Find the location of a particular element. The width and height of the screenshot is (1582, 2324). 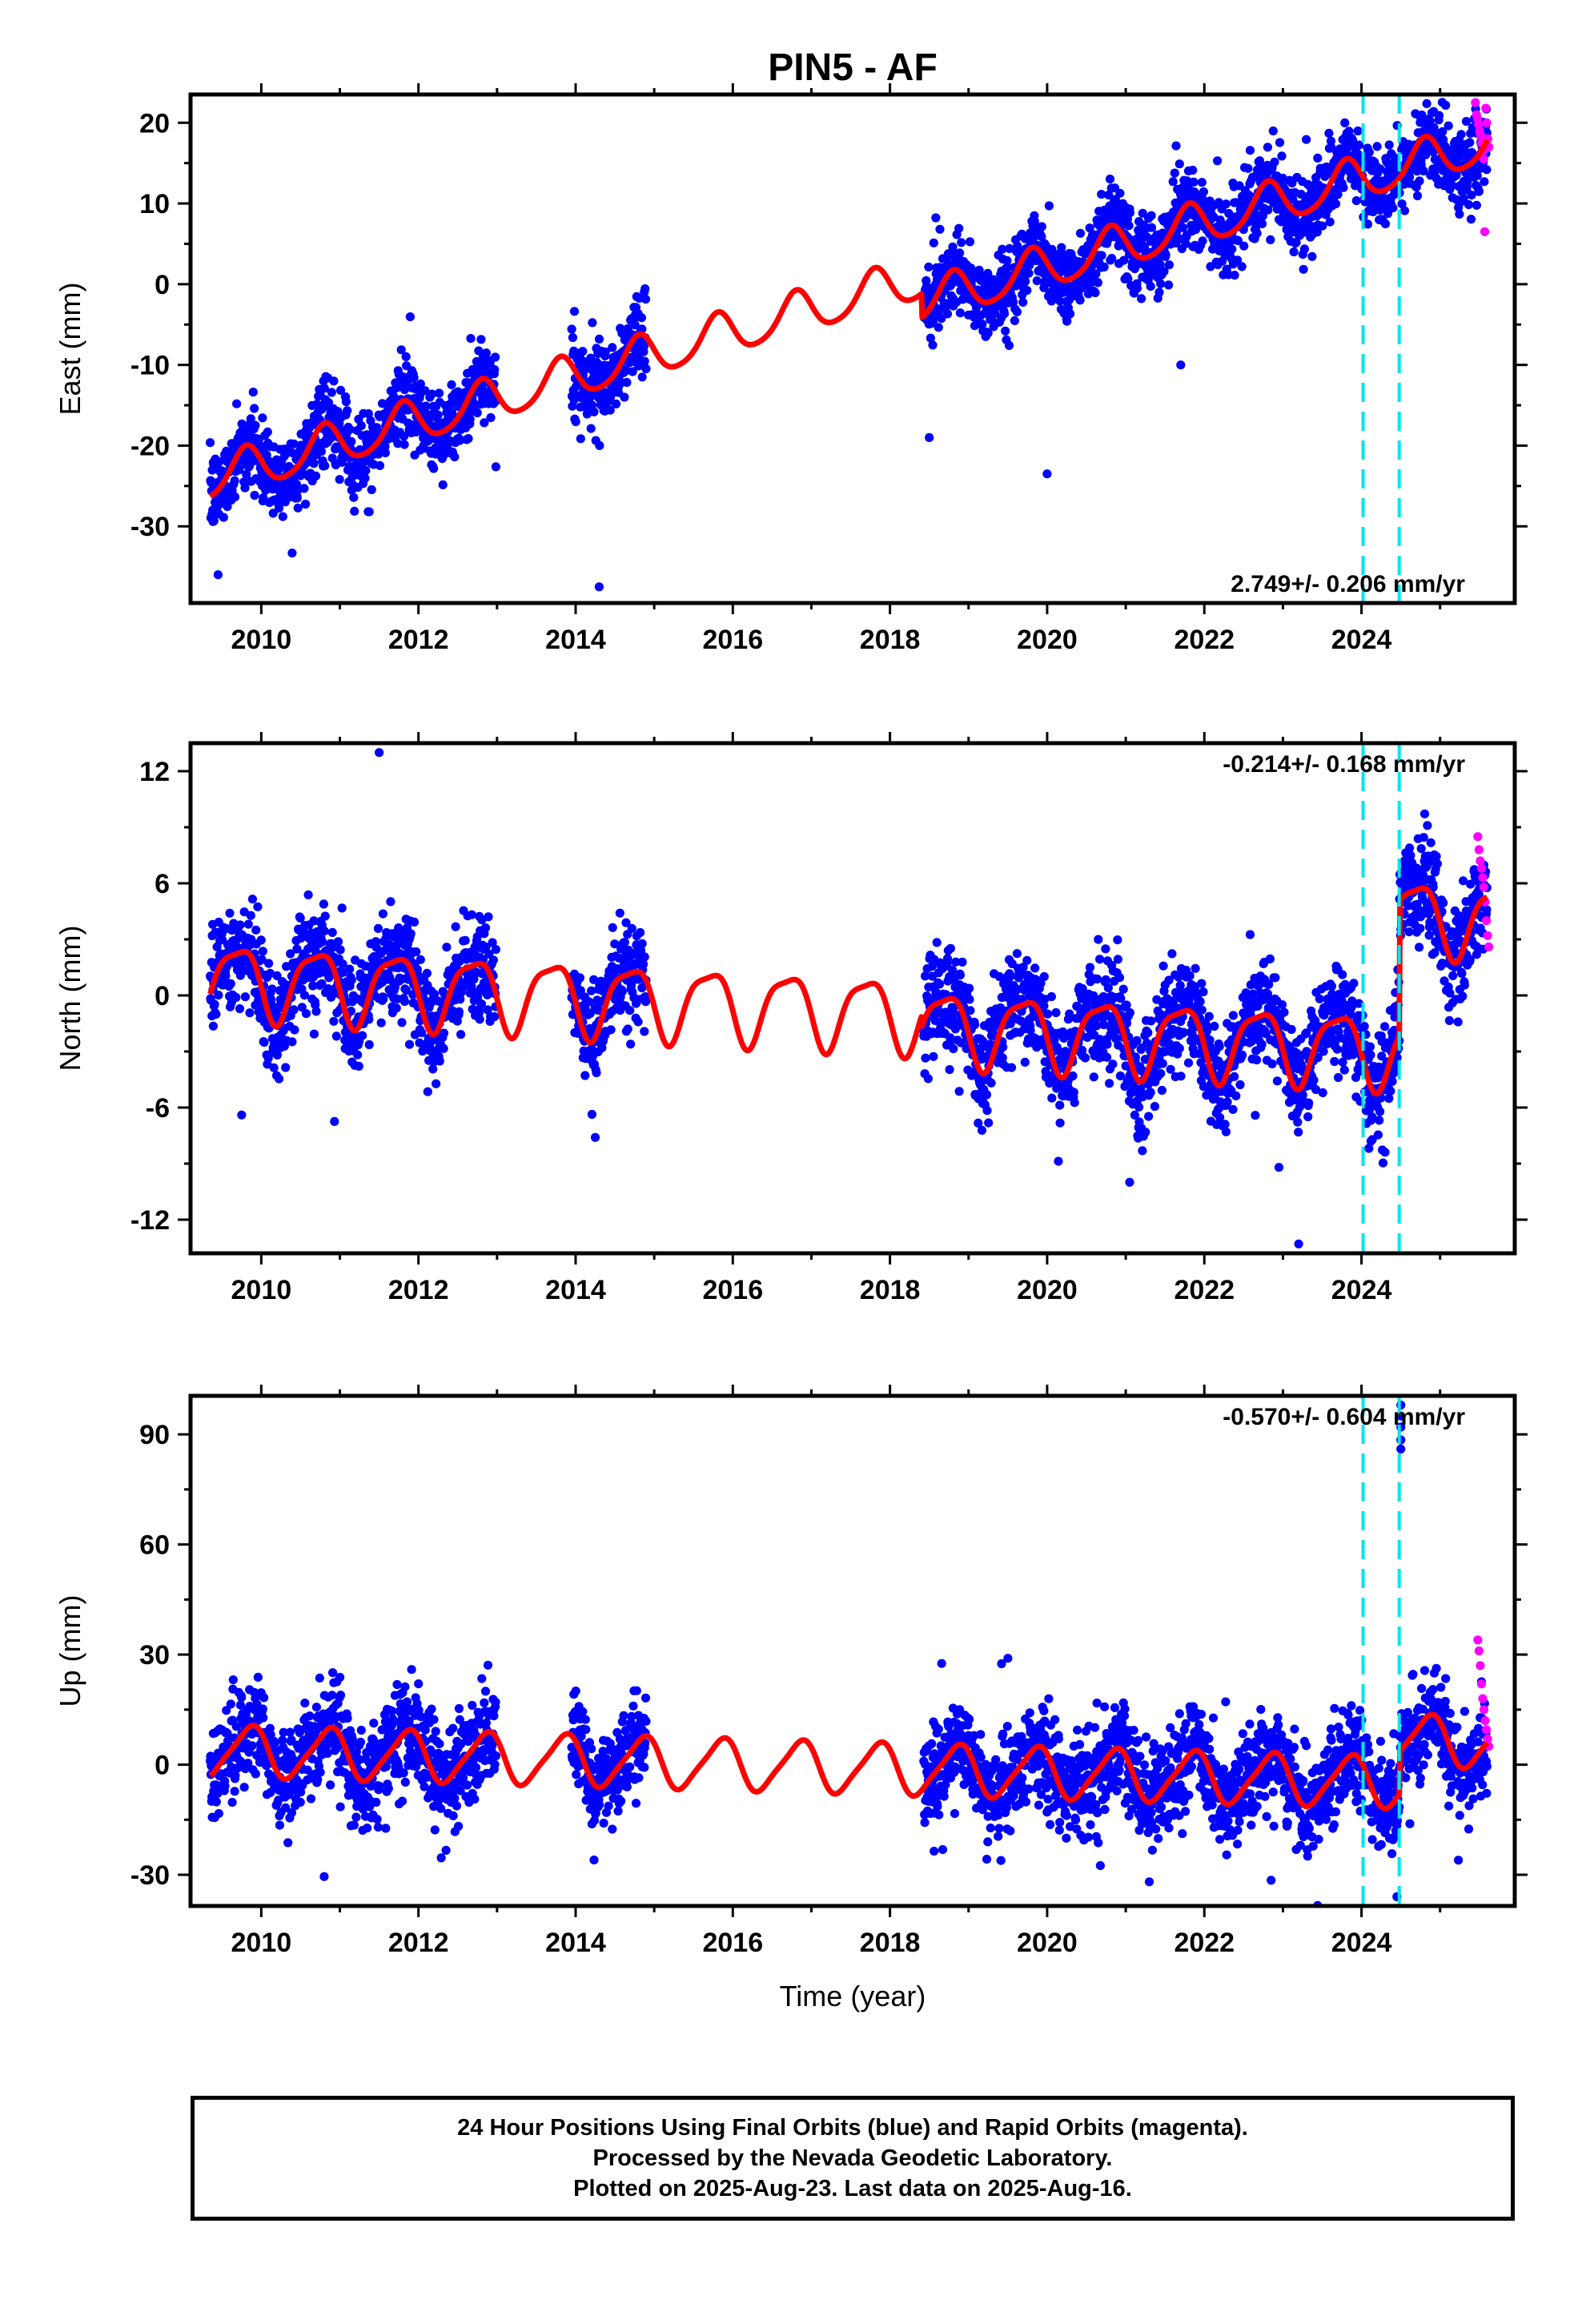

east-x-tick-label: 2012 is located at coordinates (418, 640).